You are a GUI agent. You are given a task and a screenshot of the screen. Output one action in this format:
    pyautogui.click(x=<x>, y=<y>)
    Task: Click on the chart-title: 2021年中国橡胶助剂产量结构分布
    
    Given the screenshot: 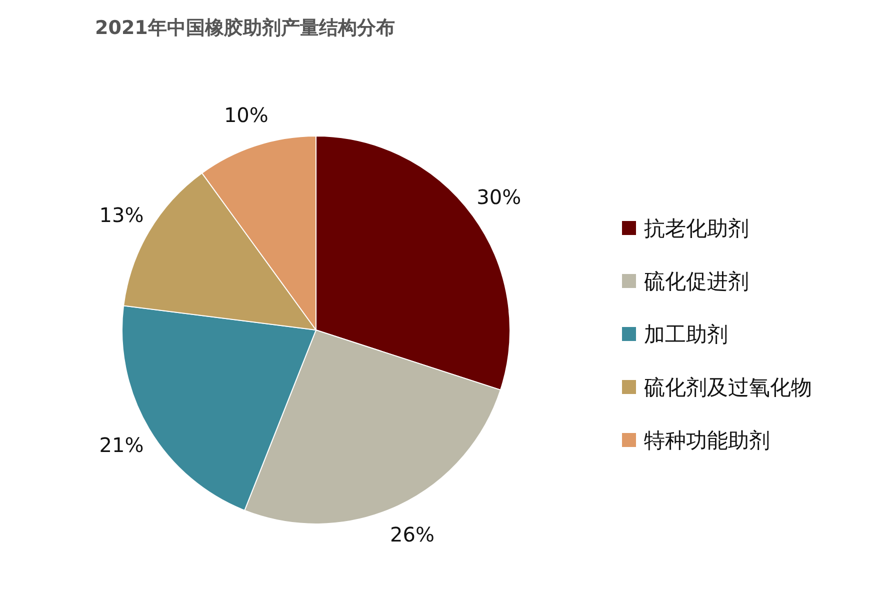 What is the action you would take?
    pyautogui.click(x=245, y=28)
    